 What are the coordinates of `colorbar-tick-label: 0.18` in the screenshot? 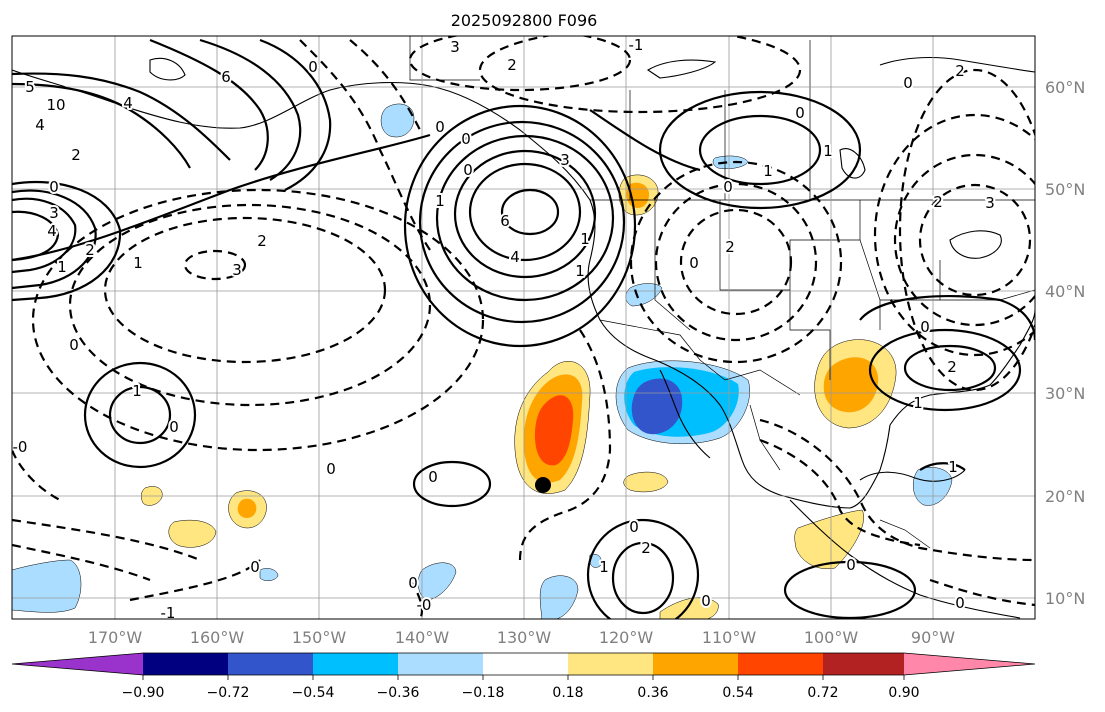 It's located at (567, 693).